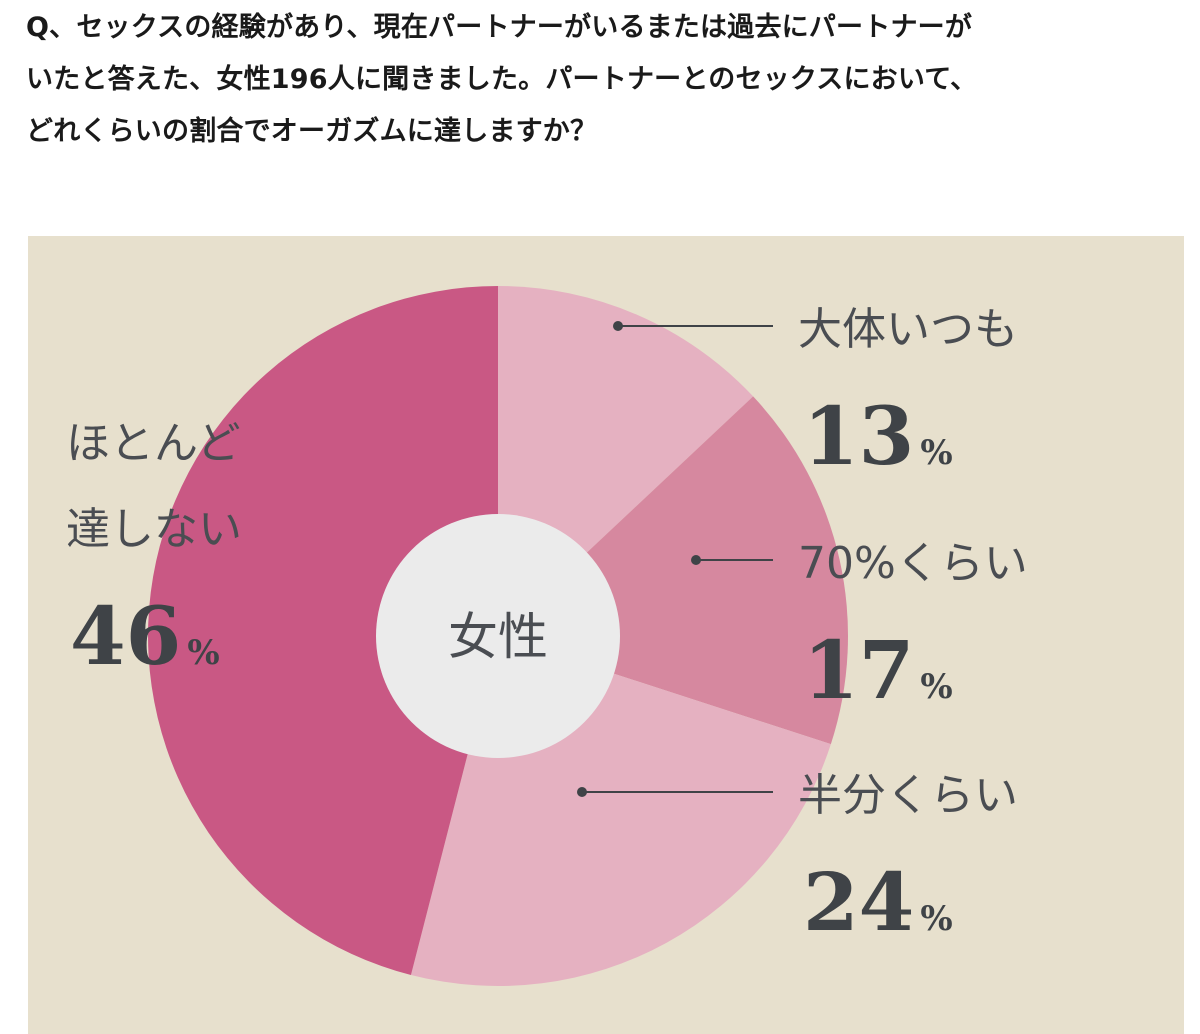 The width and height of the screenshot is (1200, 1034). I want to click on slice-value: 17%, so click(878, 670).